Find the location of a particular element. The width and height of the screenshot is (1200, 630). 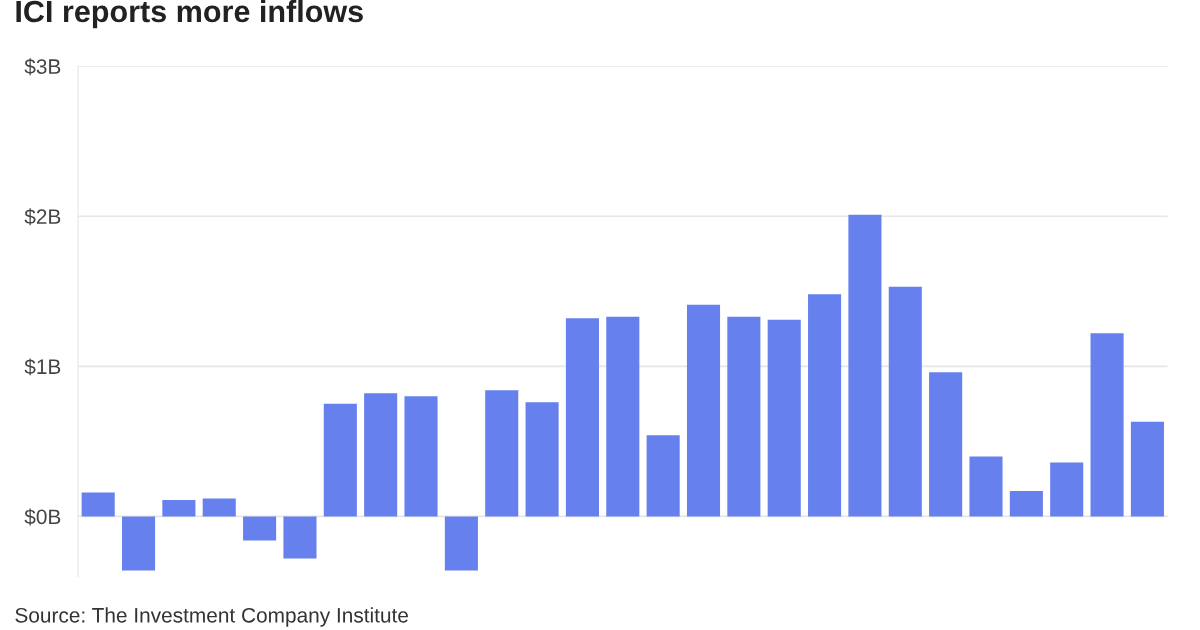

y-tick-label: $3B is located at coordinates (42, 67).